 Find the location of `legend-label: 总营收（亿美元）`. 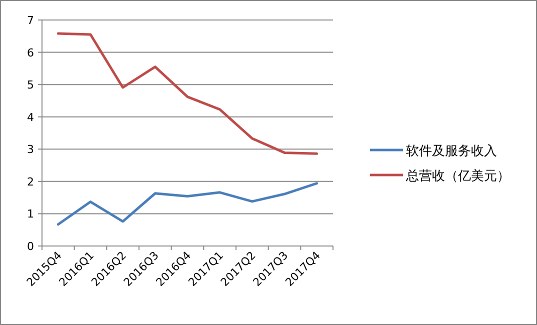

legend-label: 总营收（亿美元） is located at coordinates (457, 176).